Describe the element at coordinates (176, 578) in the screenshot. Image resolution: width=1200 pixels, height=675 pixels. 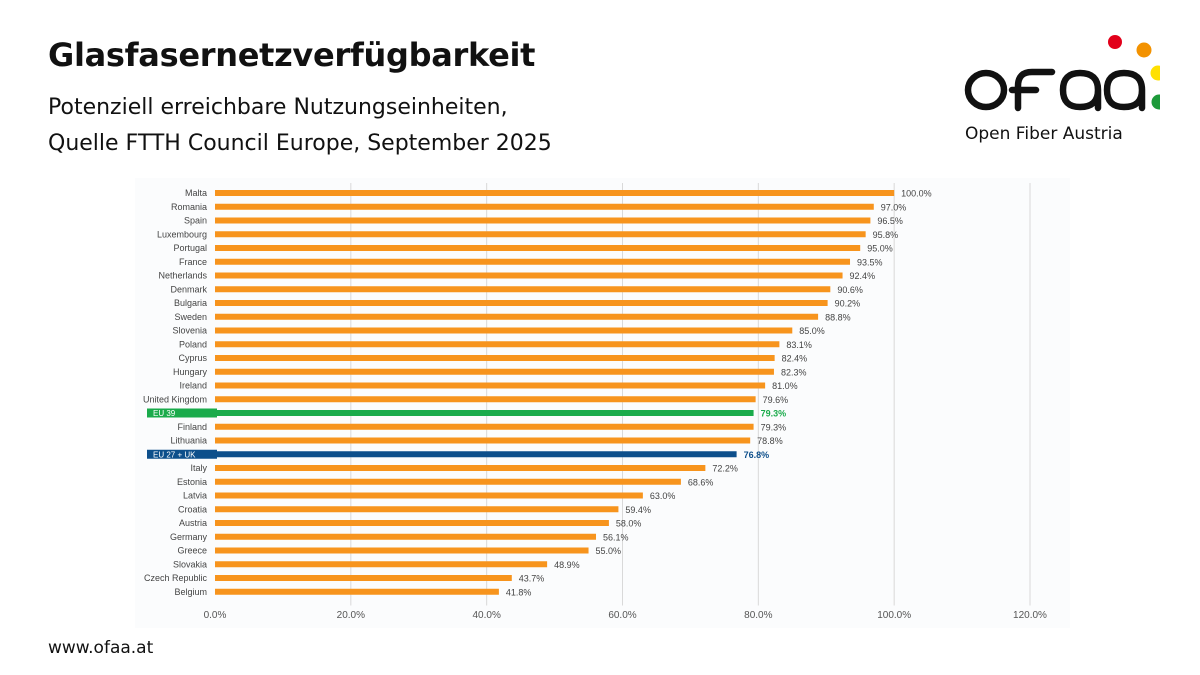
I see `category-label: Czech Republic` at that location.